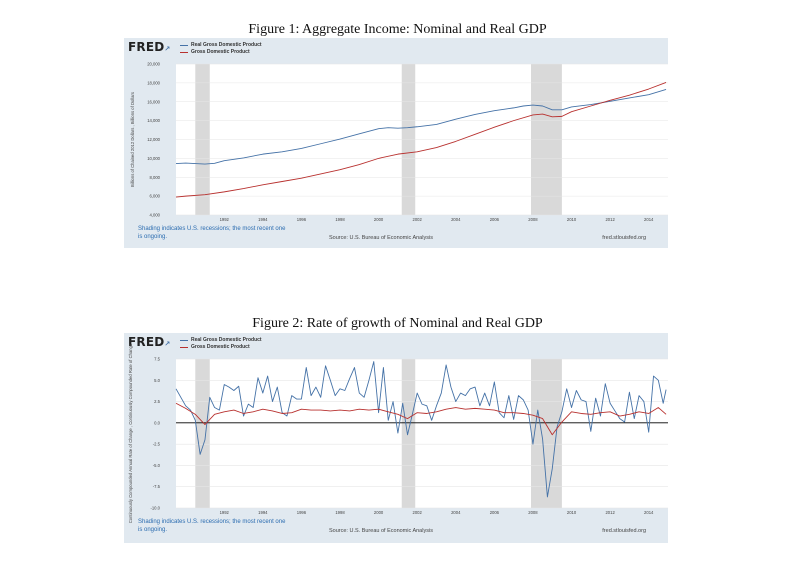 The image size is (795, 569). Describe the element at coordinates (153, 64) in the screenshot. I see `y-tick-label: 20,000` at that location.